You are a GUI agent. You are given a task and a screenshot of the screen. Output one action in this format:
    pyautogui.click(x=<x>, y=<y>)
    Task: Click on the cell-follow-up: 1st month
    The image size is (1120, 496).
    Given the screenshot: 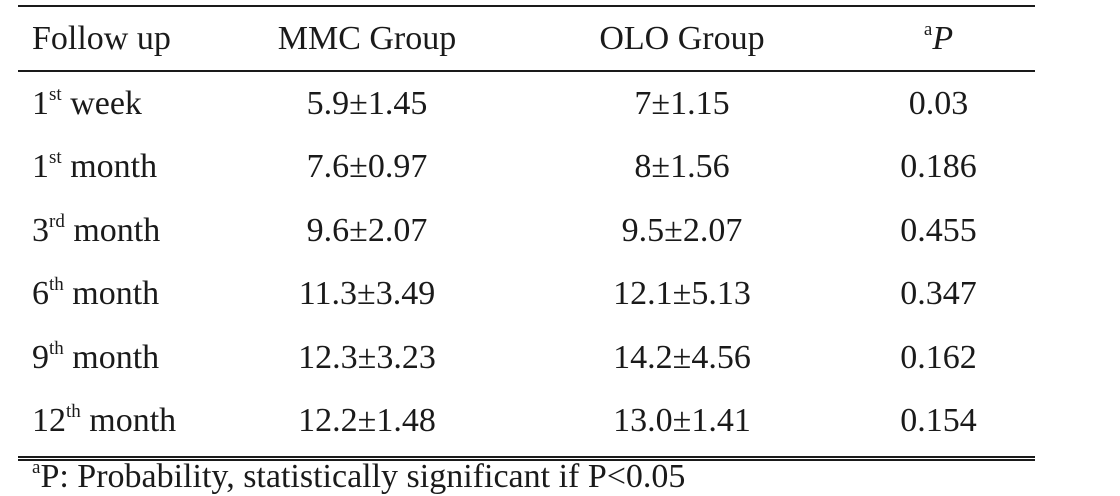 What is the action you would take?
    pyautogui.click(x=115, y=168)
    